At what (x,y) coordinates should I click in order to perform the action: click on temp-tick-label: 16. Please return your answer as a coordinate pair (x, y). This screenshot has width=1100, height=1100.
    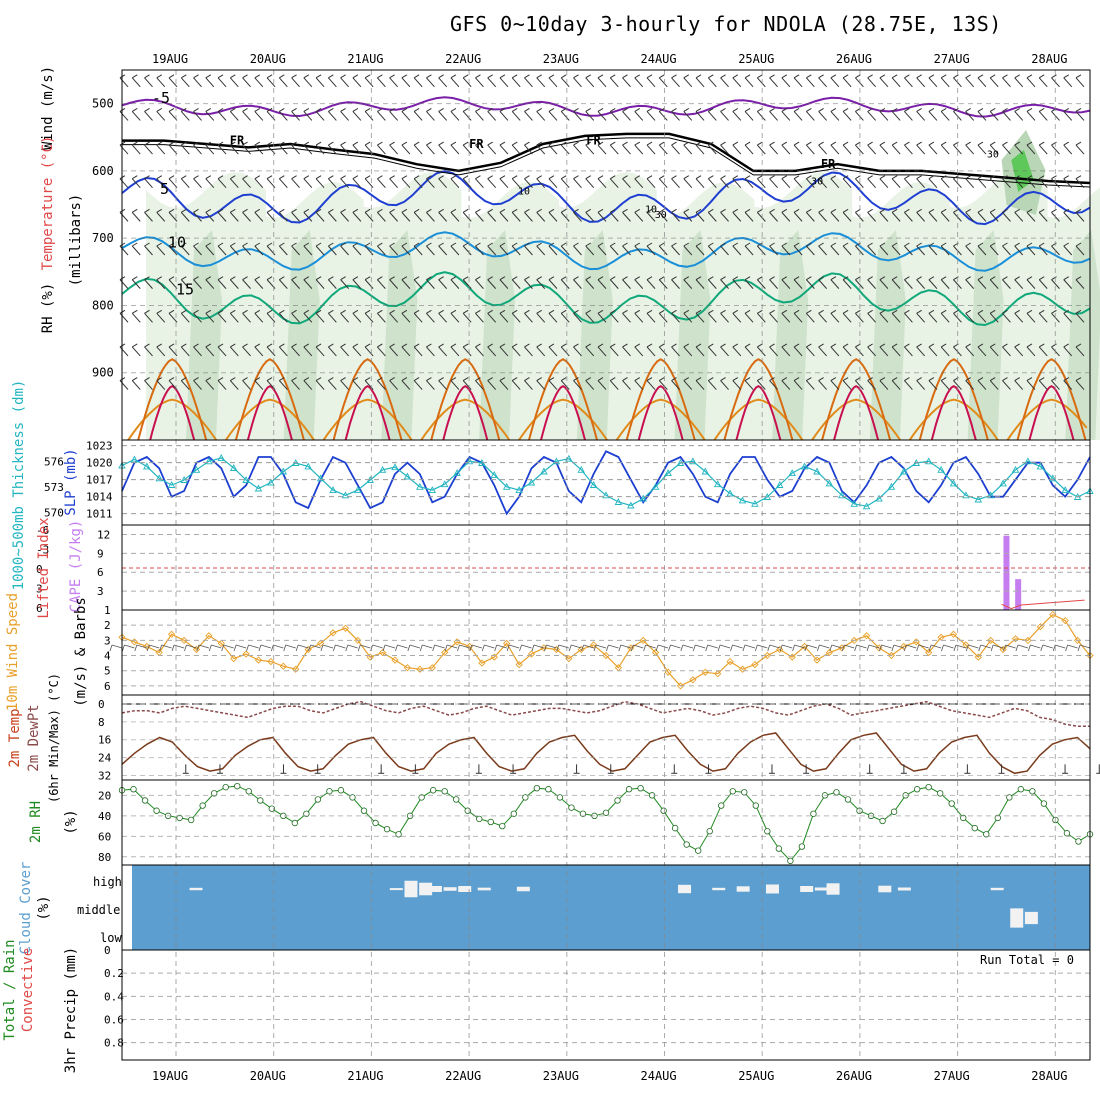
    Looking at the image, I should click on (104, 740).